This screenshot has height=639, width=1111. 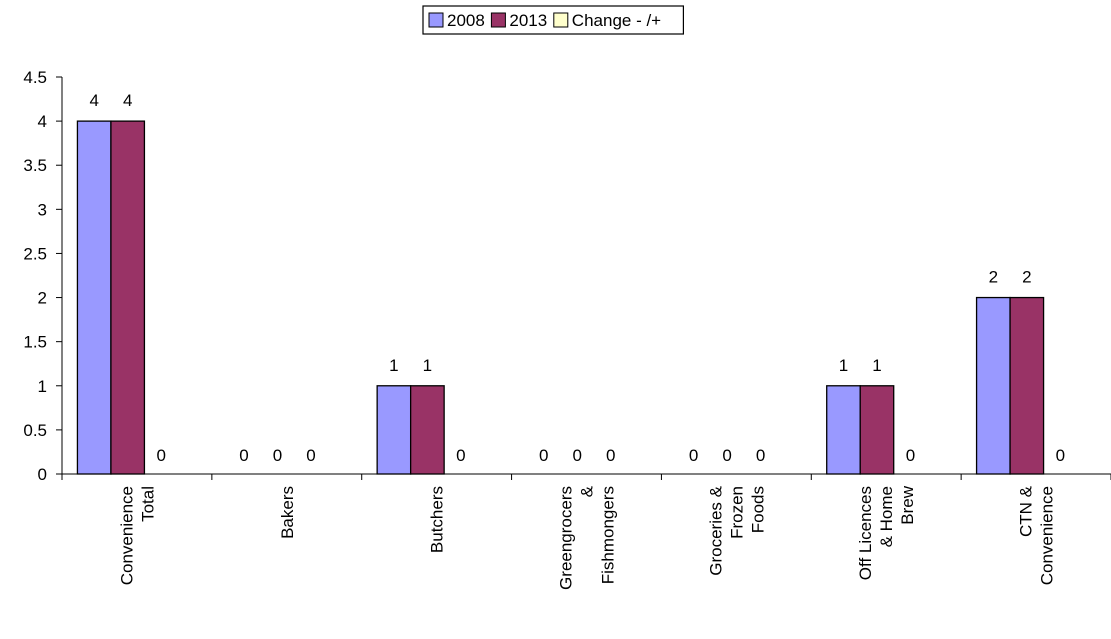 What do you see at coordinates (757, 509) in the screenshot?
I see `x-tick-label-line: Foods` at bounding box center [757, 509].